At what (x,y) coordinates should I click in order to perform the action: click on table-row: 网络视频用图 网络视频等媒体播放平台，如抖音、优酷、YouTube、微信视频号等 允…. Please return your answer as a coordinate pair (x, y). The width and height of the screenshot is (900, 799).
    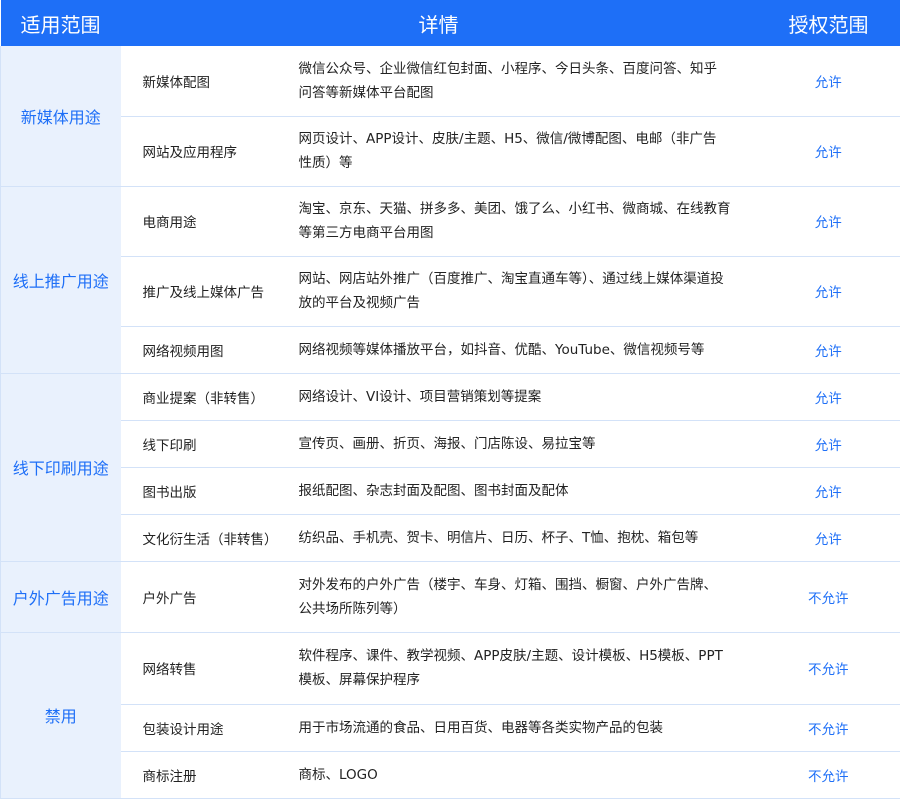
    Looking at the image, I should click on (450, 350).